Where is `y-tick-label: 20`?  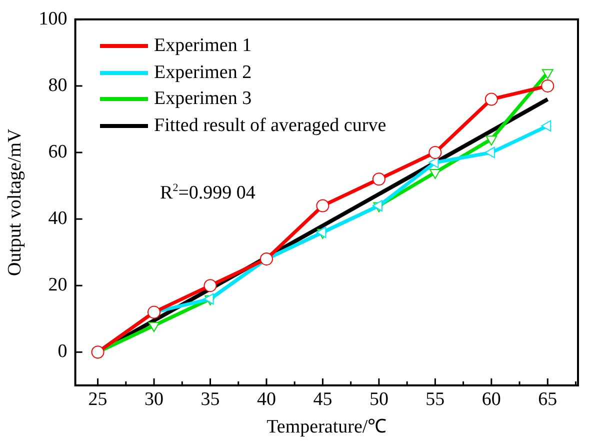
y-tick-label: 20 is located at coordinates (58, 285).